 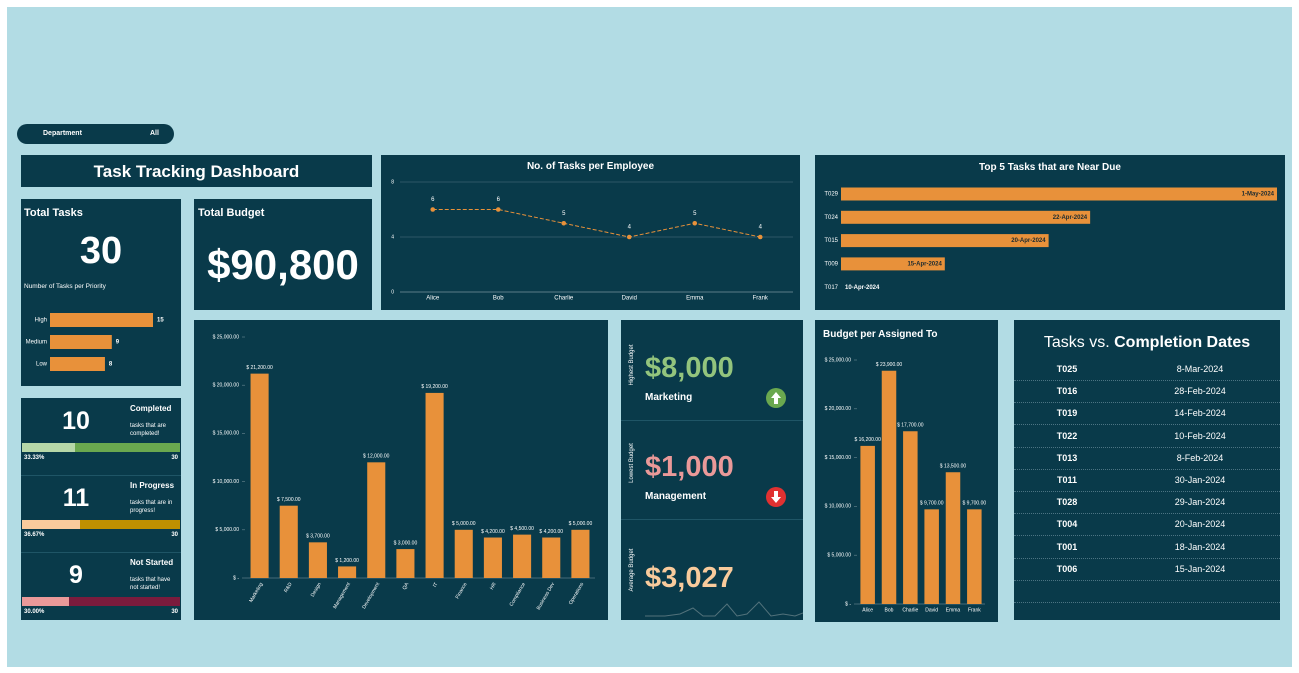 I want to click on x-tick-label: HR, so click(x=493, y=586).